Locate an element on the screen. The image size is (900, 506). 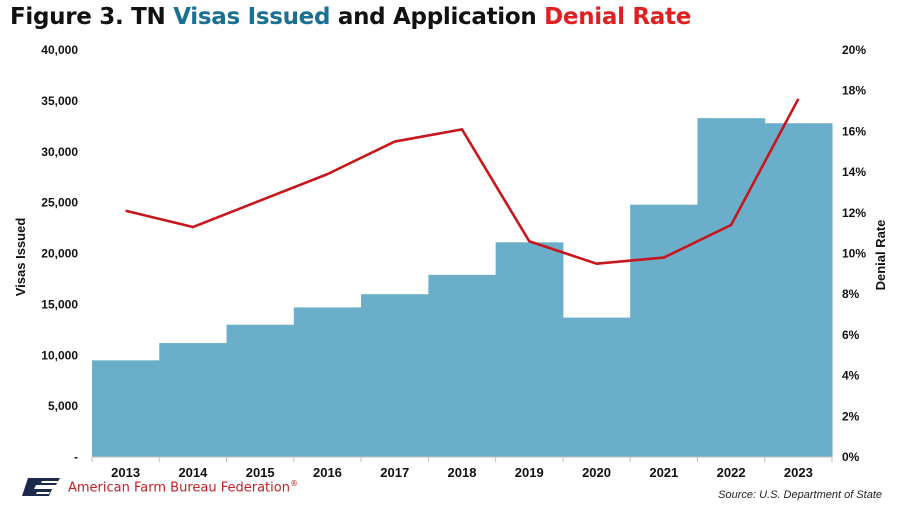
left-tick-label: 10,000 is located at coordinates (59, 355).